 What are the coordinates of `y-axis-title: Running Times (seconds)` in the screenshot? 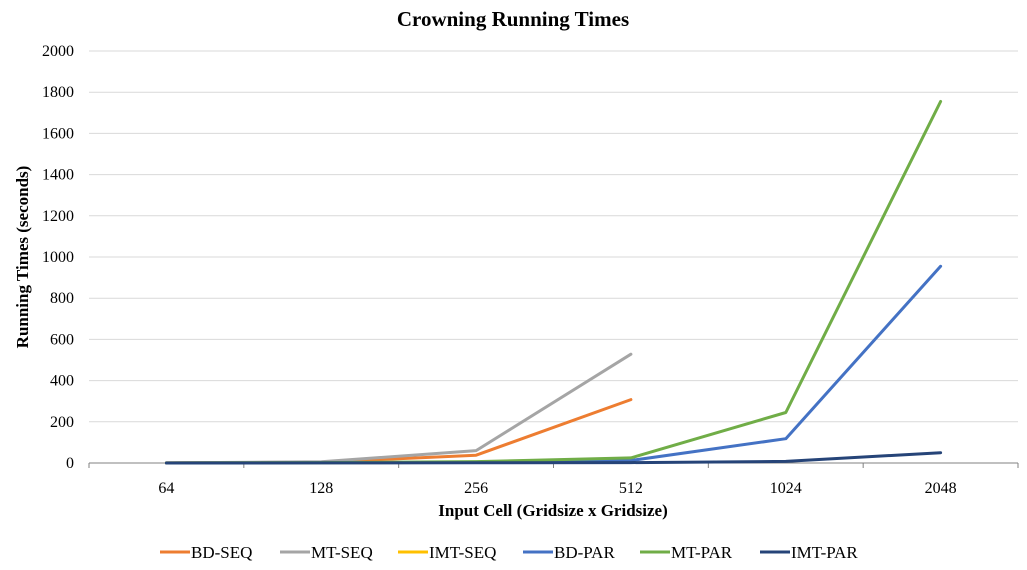 It's located at (22, 257).